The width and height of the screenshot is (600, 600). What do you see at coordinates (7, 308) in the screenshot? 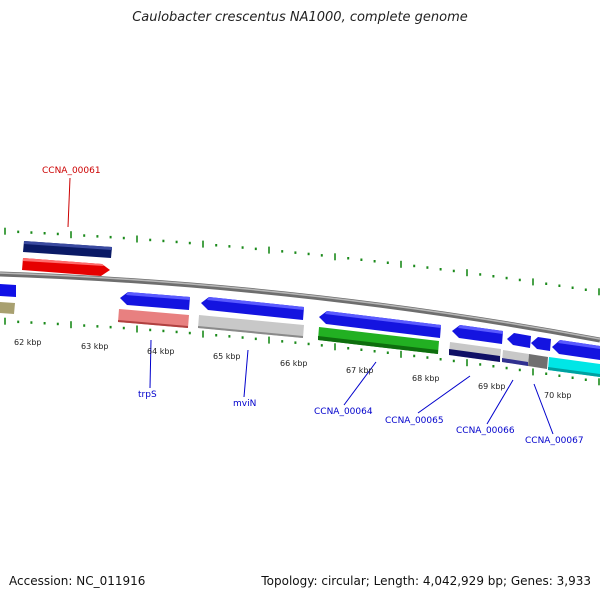
I see `feature-left-edge-olive` at bounding box center [7, 308].